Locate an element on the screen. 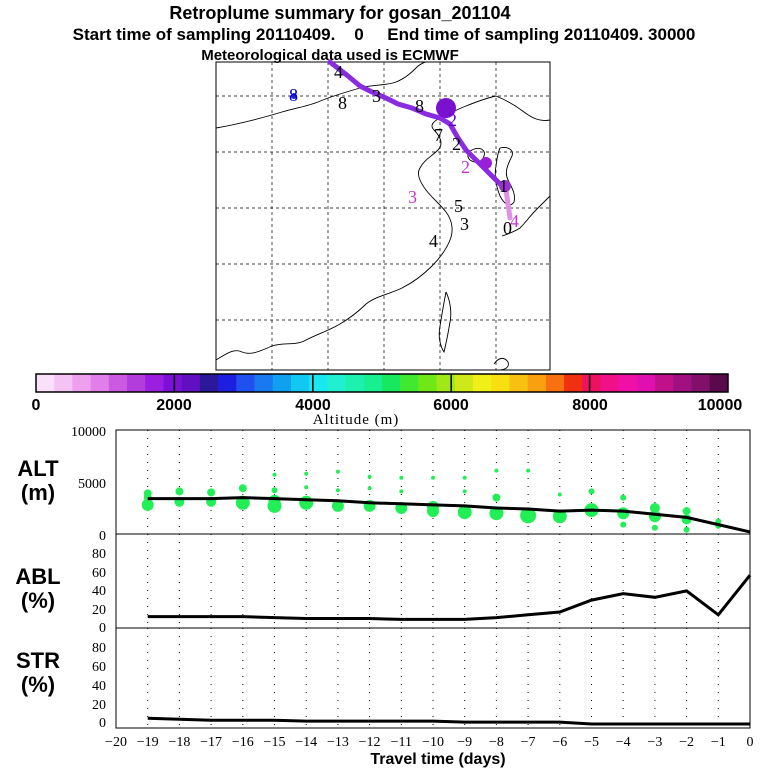  alt-yunit: (m) is located at coordinates (38, 492).